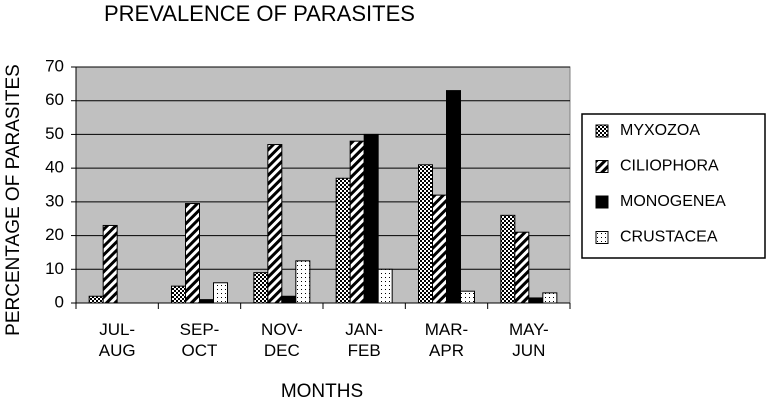  What do you see at coordinates (54, 65) in the screenshot?
I see `y-tick-label: 70` at bounding box center [54, 65].